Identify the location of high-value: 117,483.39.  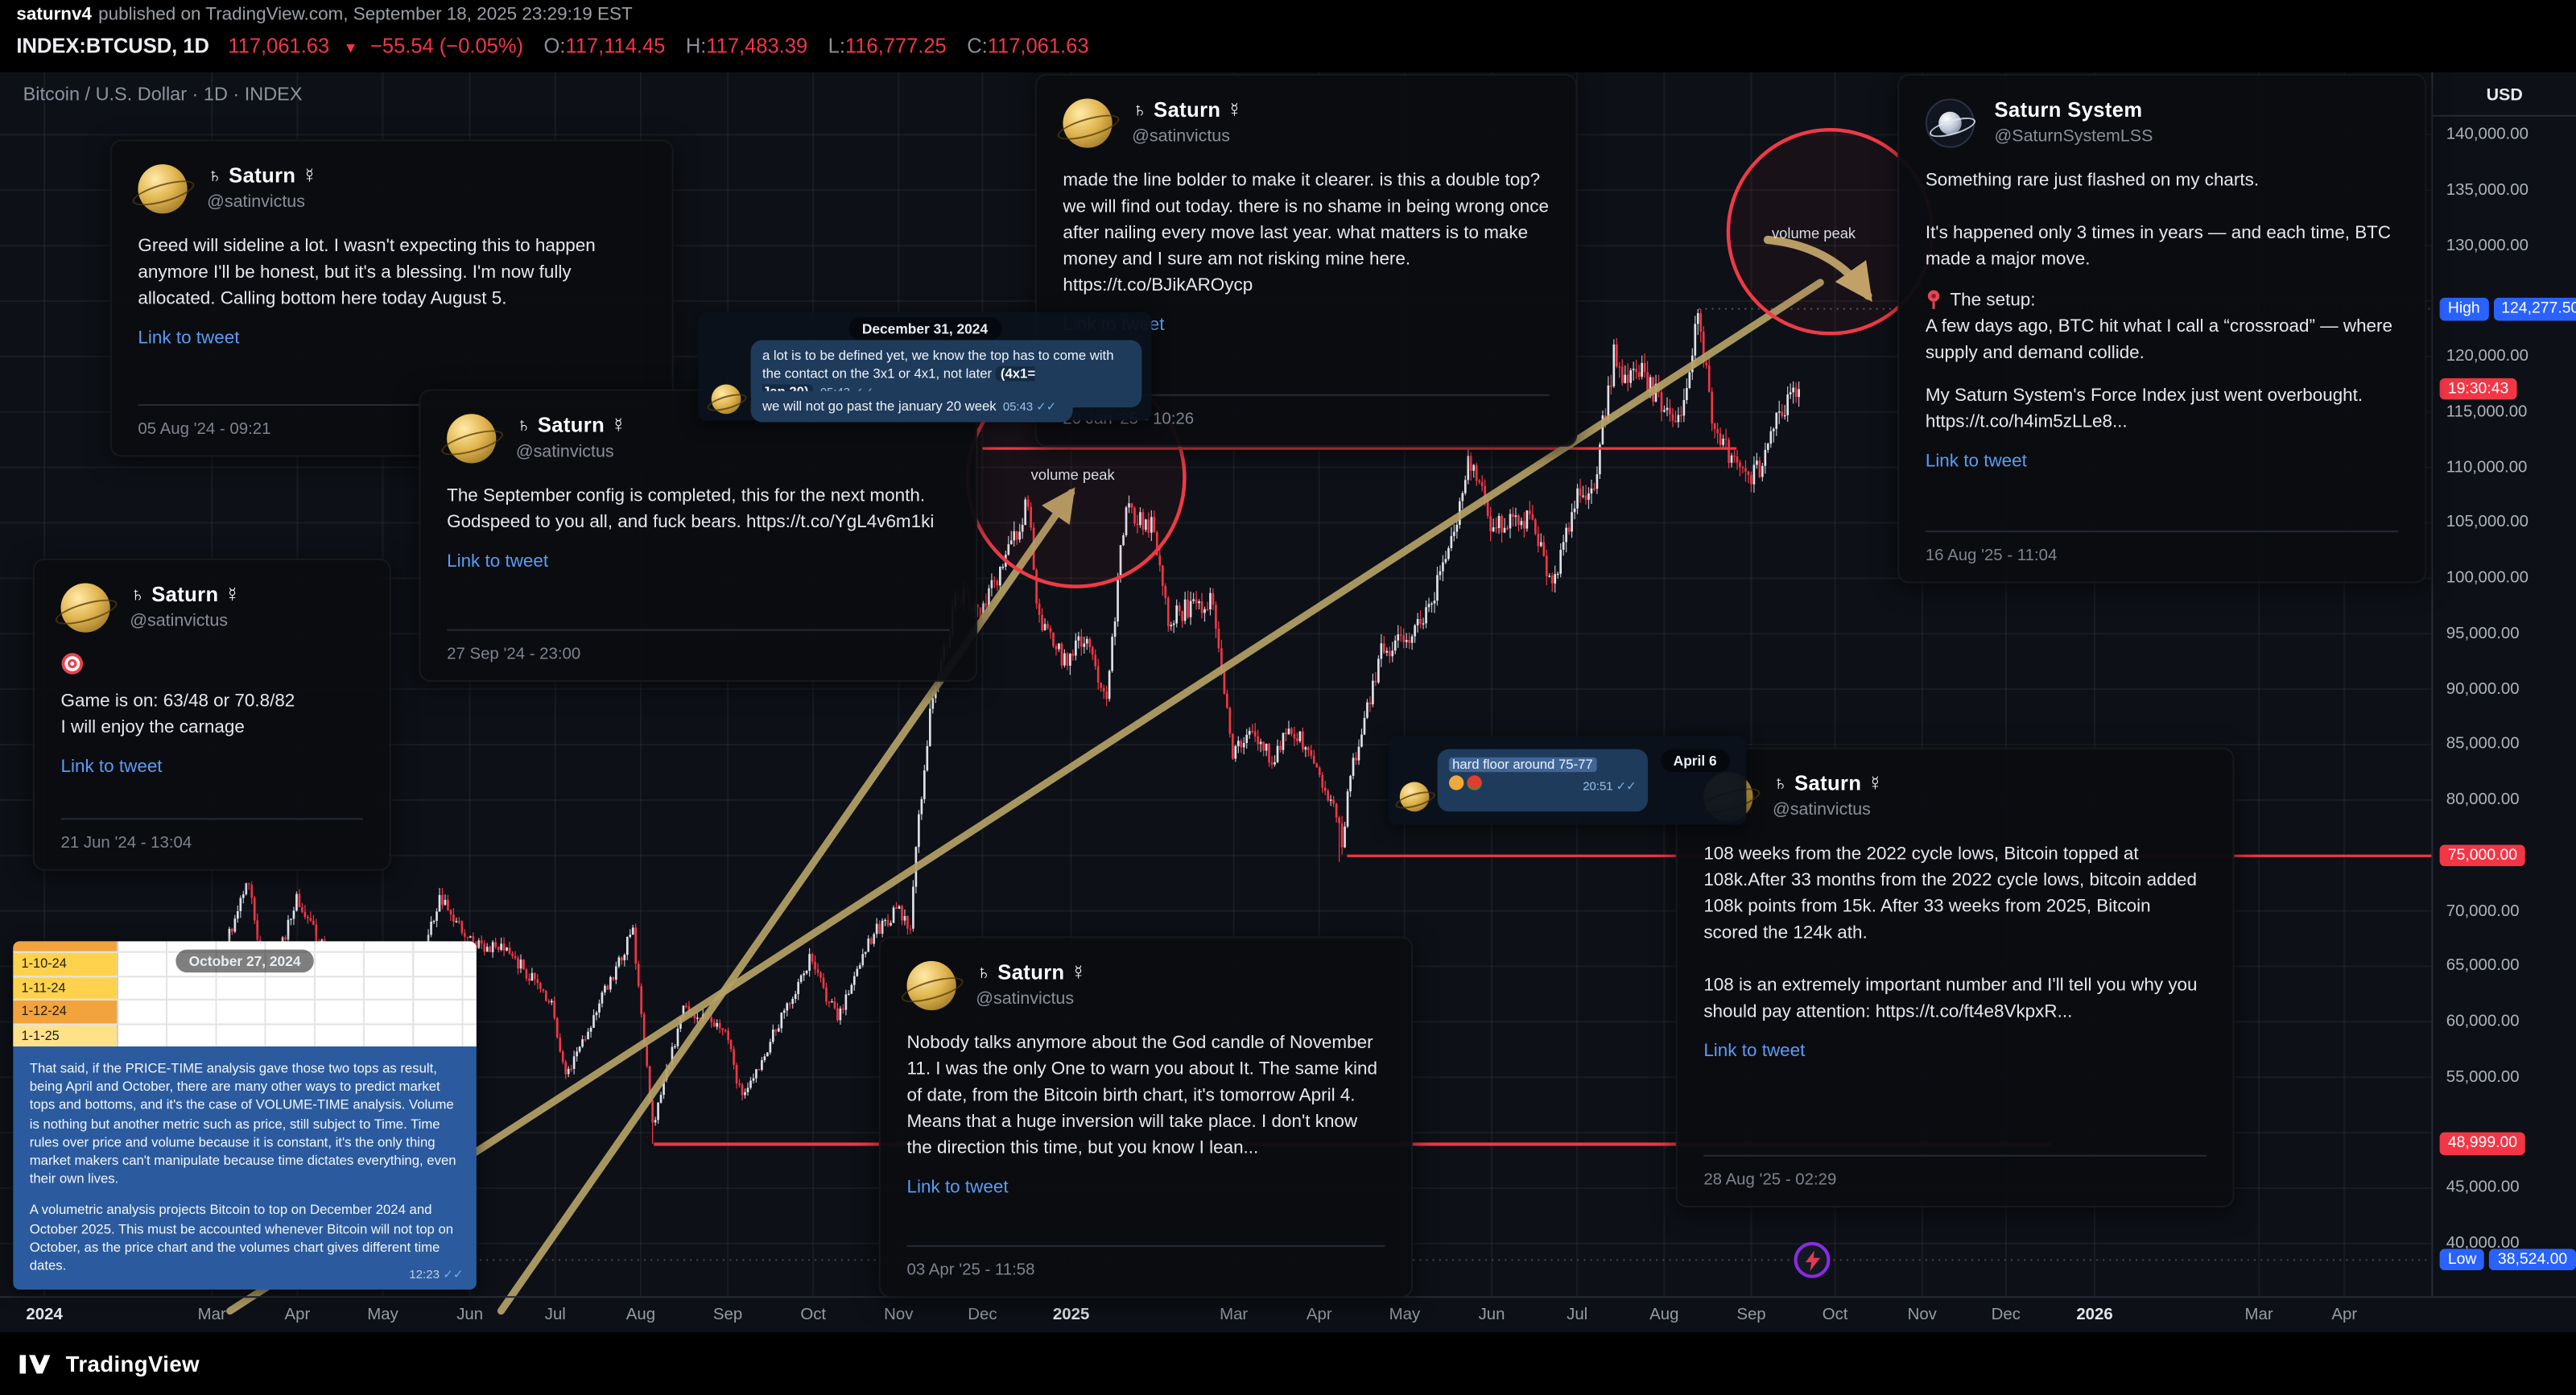
(757, 46).